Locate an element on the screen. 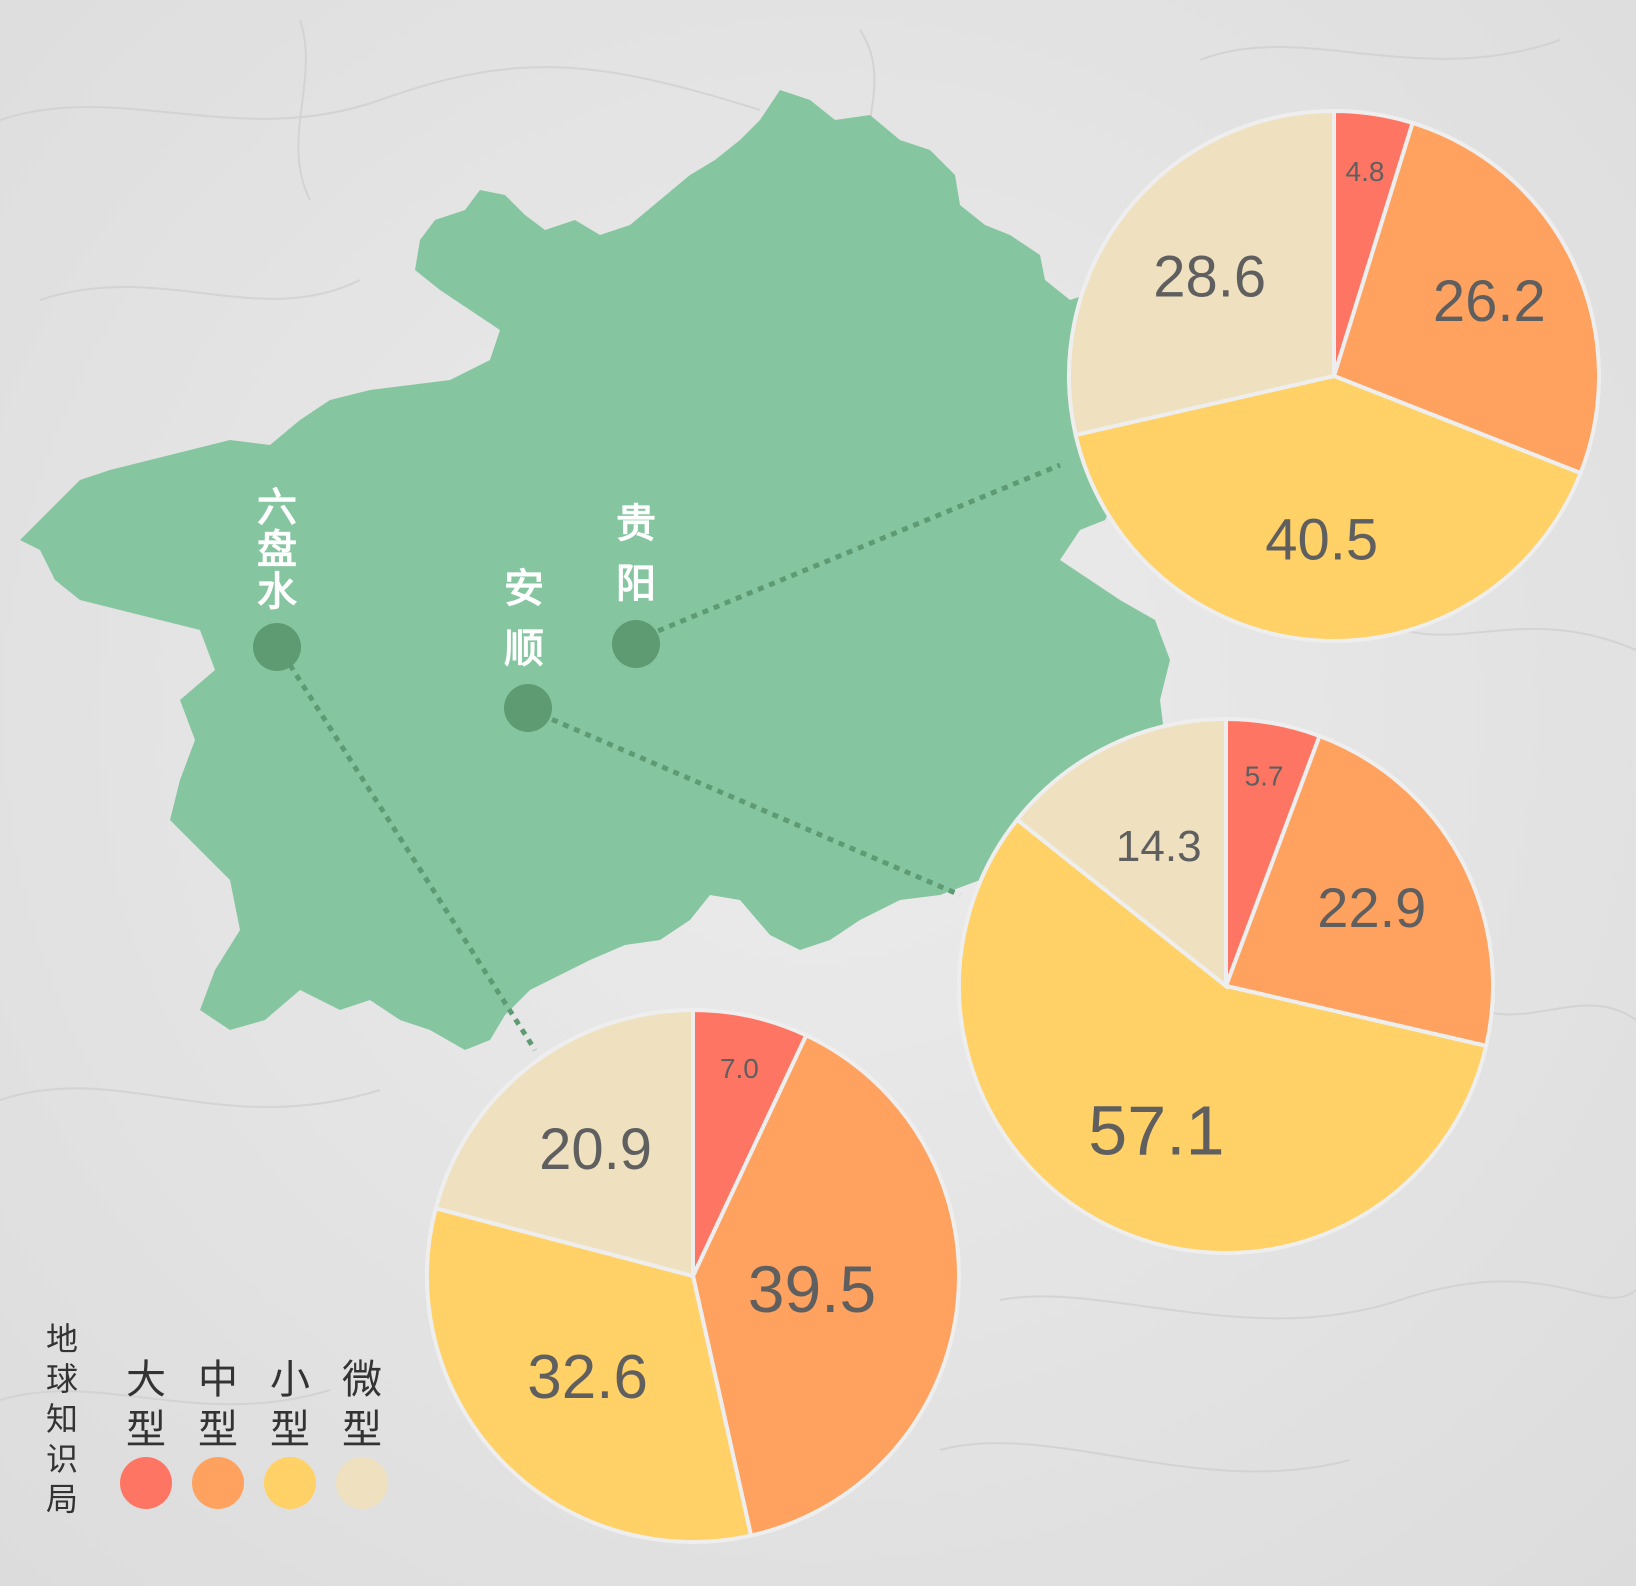 The image size is (1636, 1586). svg-text: 阳 is located at coordinates (636, 583).